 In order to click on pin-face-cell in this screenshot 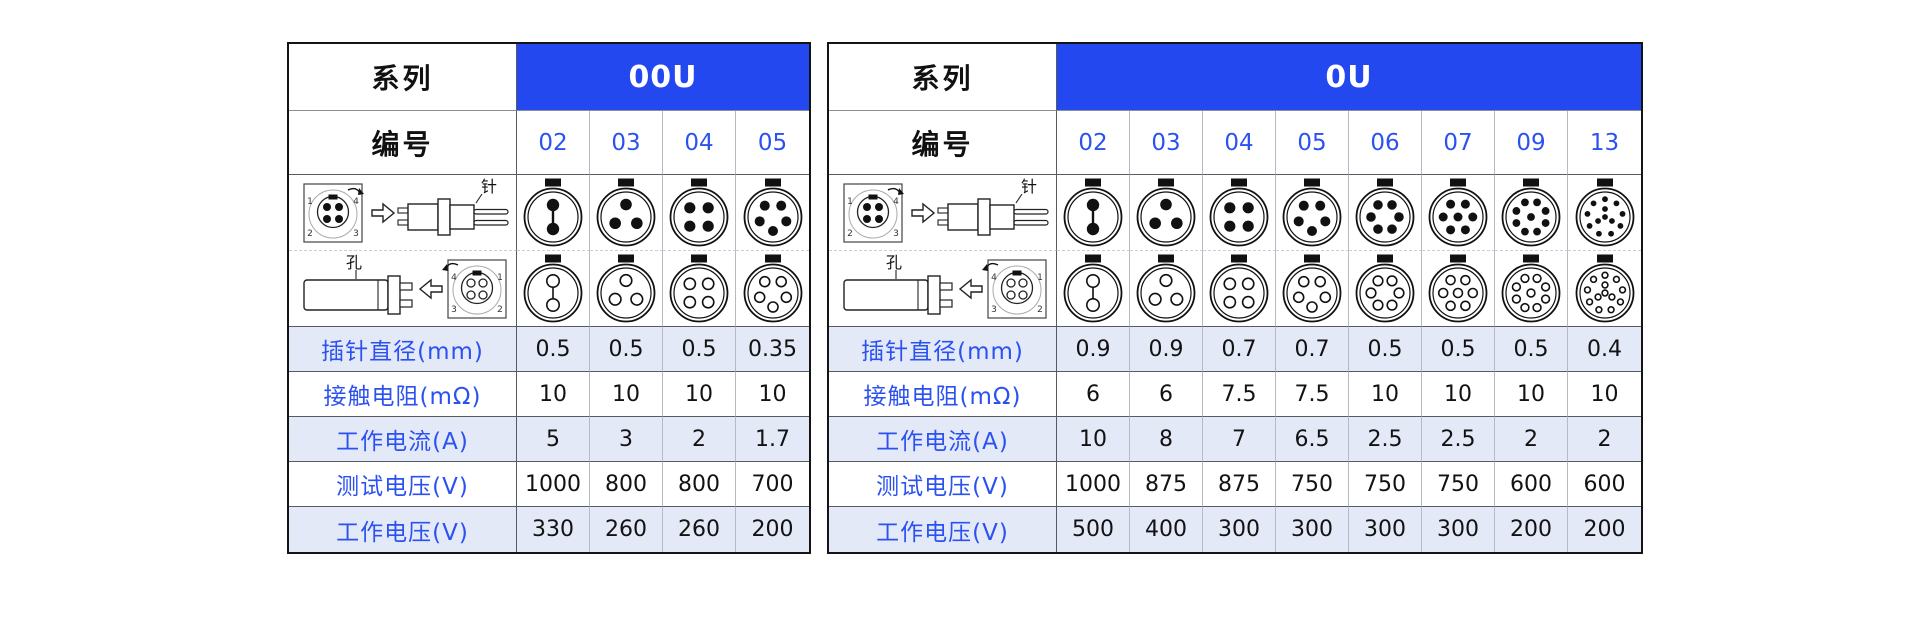, I will do `click(1093, 213)`.